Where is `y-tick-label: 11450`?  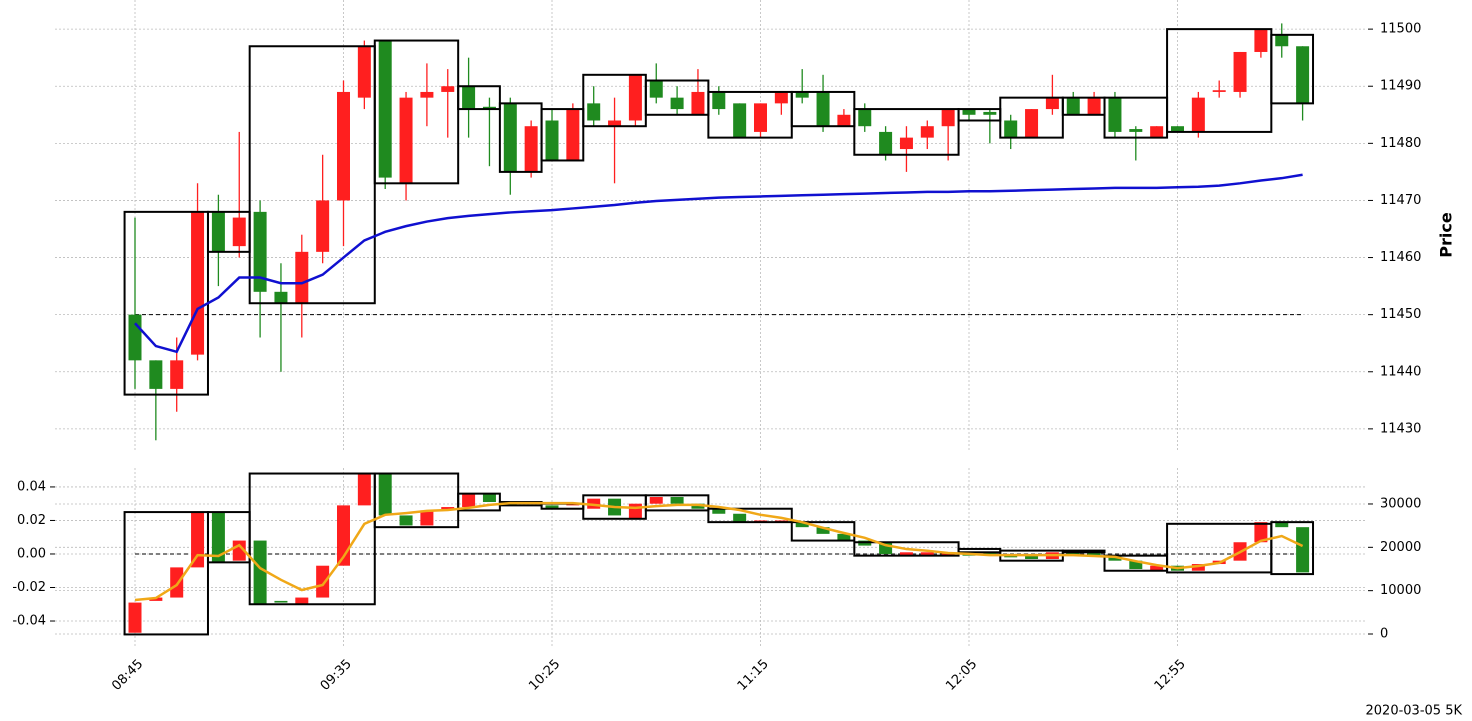
y-tick-label: 11450 is located at coordinates (1400, 314).